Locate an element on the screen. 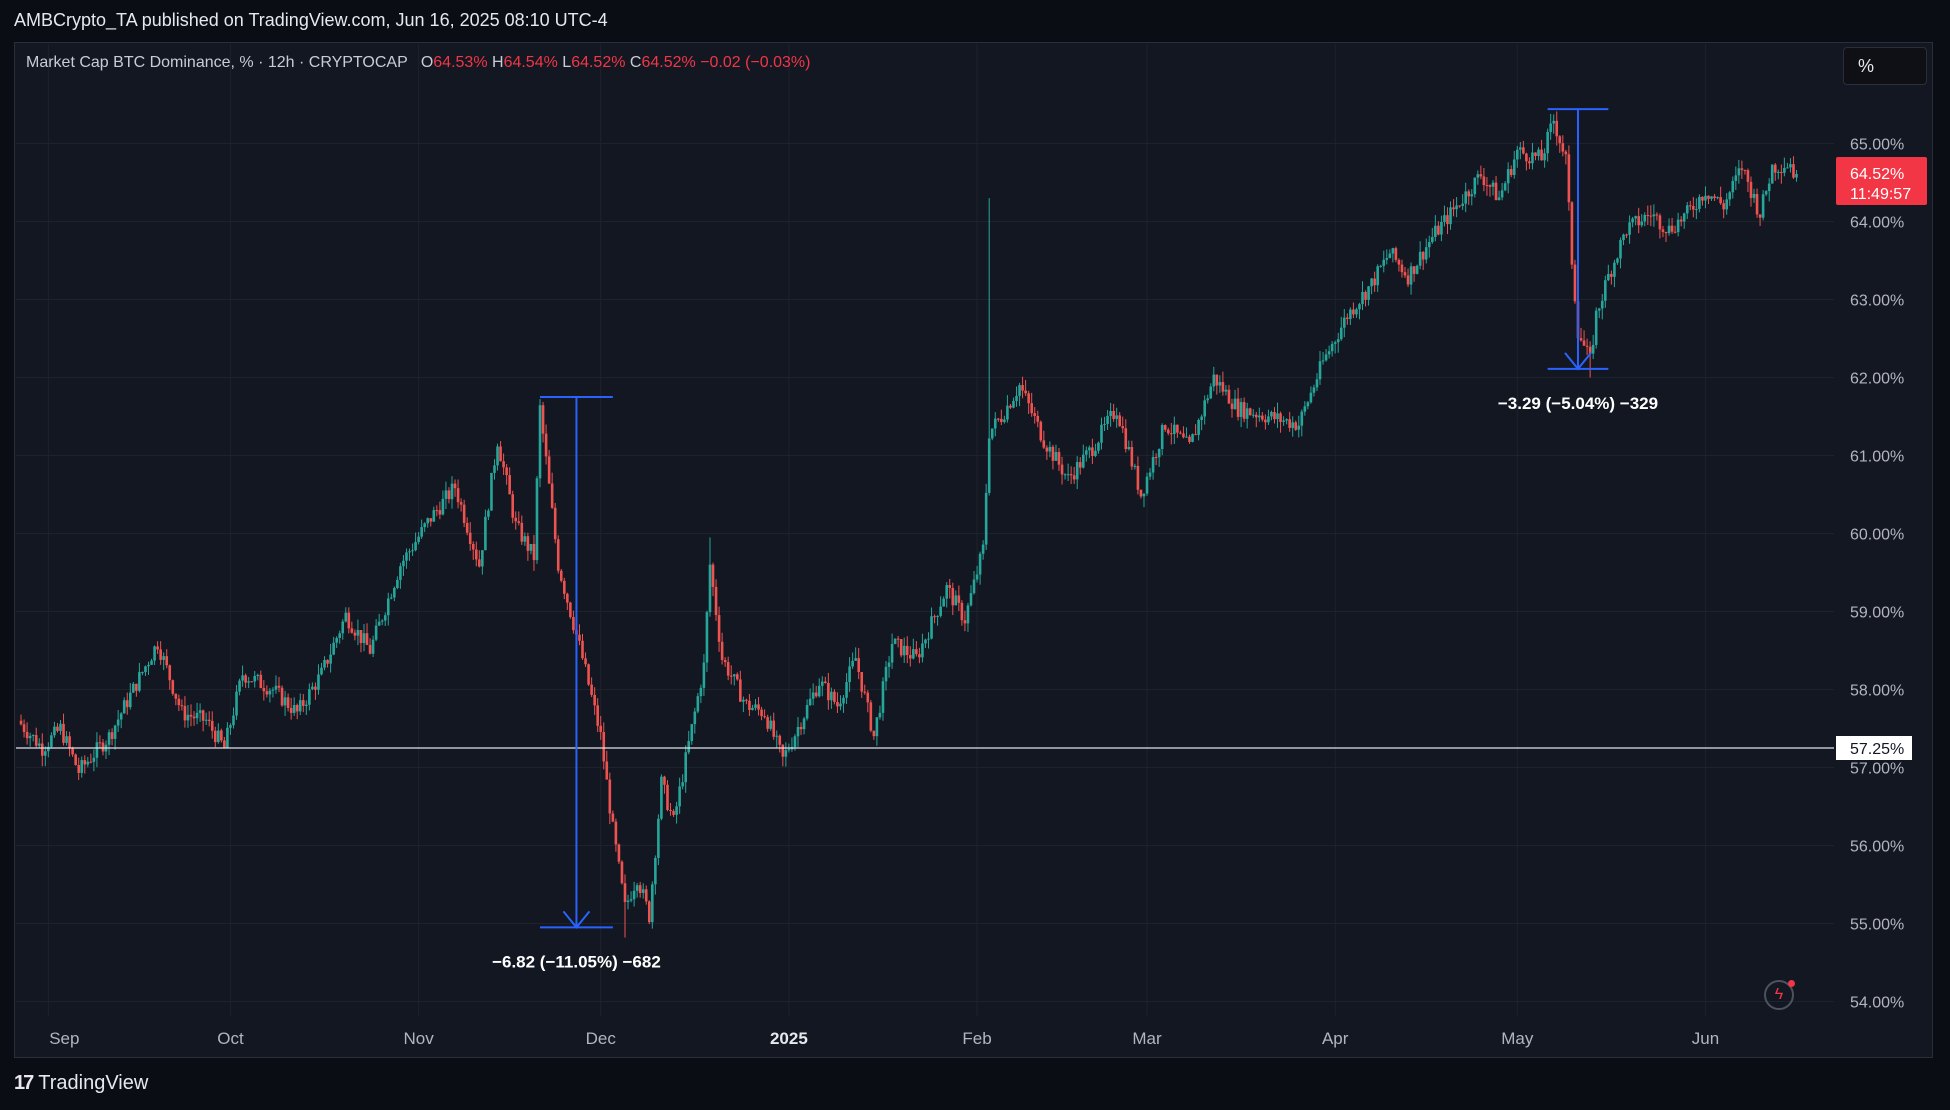 Image resolution: width=1950 pixels, height=1110 pixels. measure-label: −3.29 (−5.04%) −329 is located at coordinates (1578, 403).